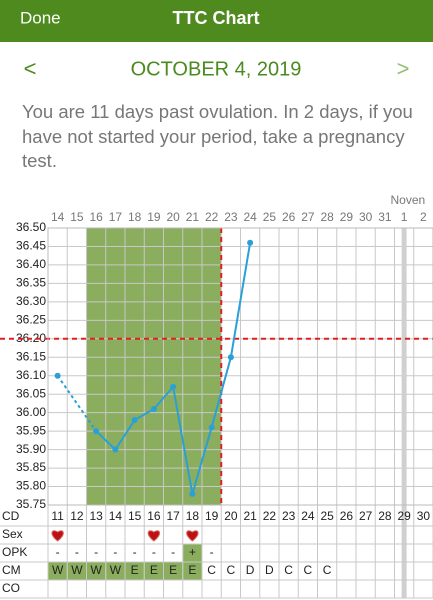 This screenshot has width=433, height=600. Describe the element at coordinates (231, 516) in the screenshot. I see `cell-text: 20` at that location.